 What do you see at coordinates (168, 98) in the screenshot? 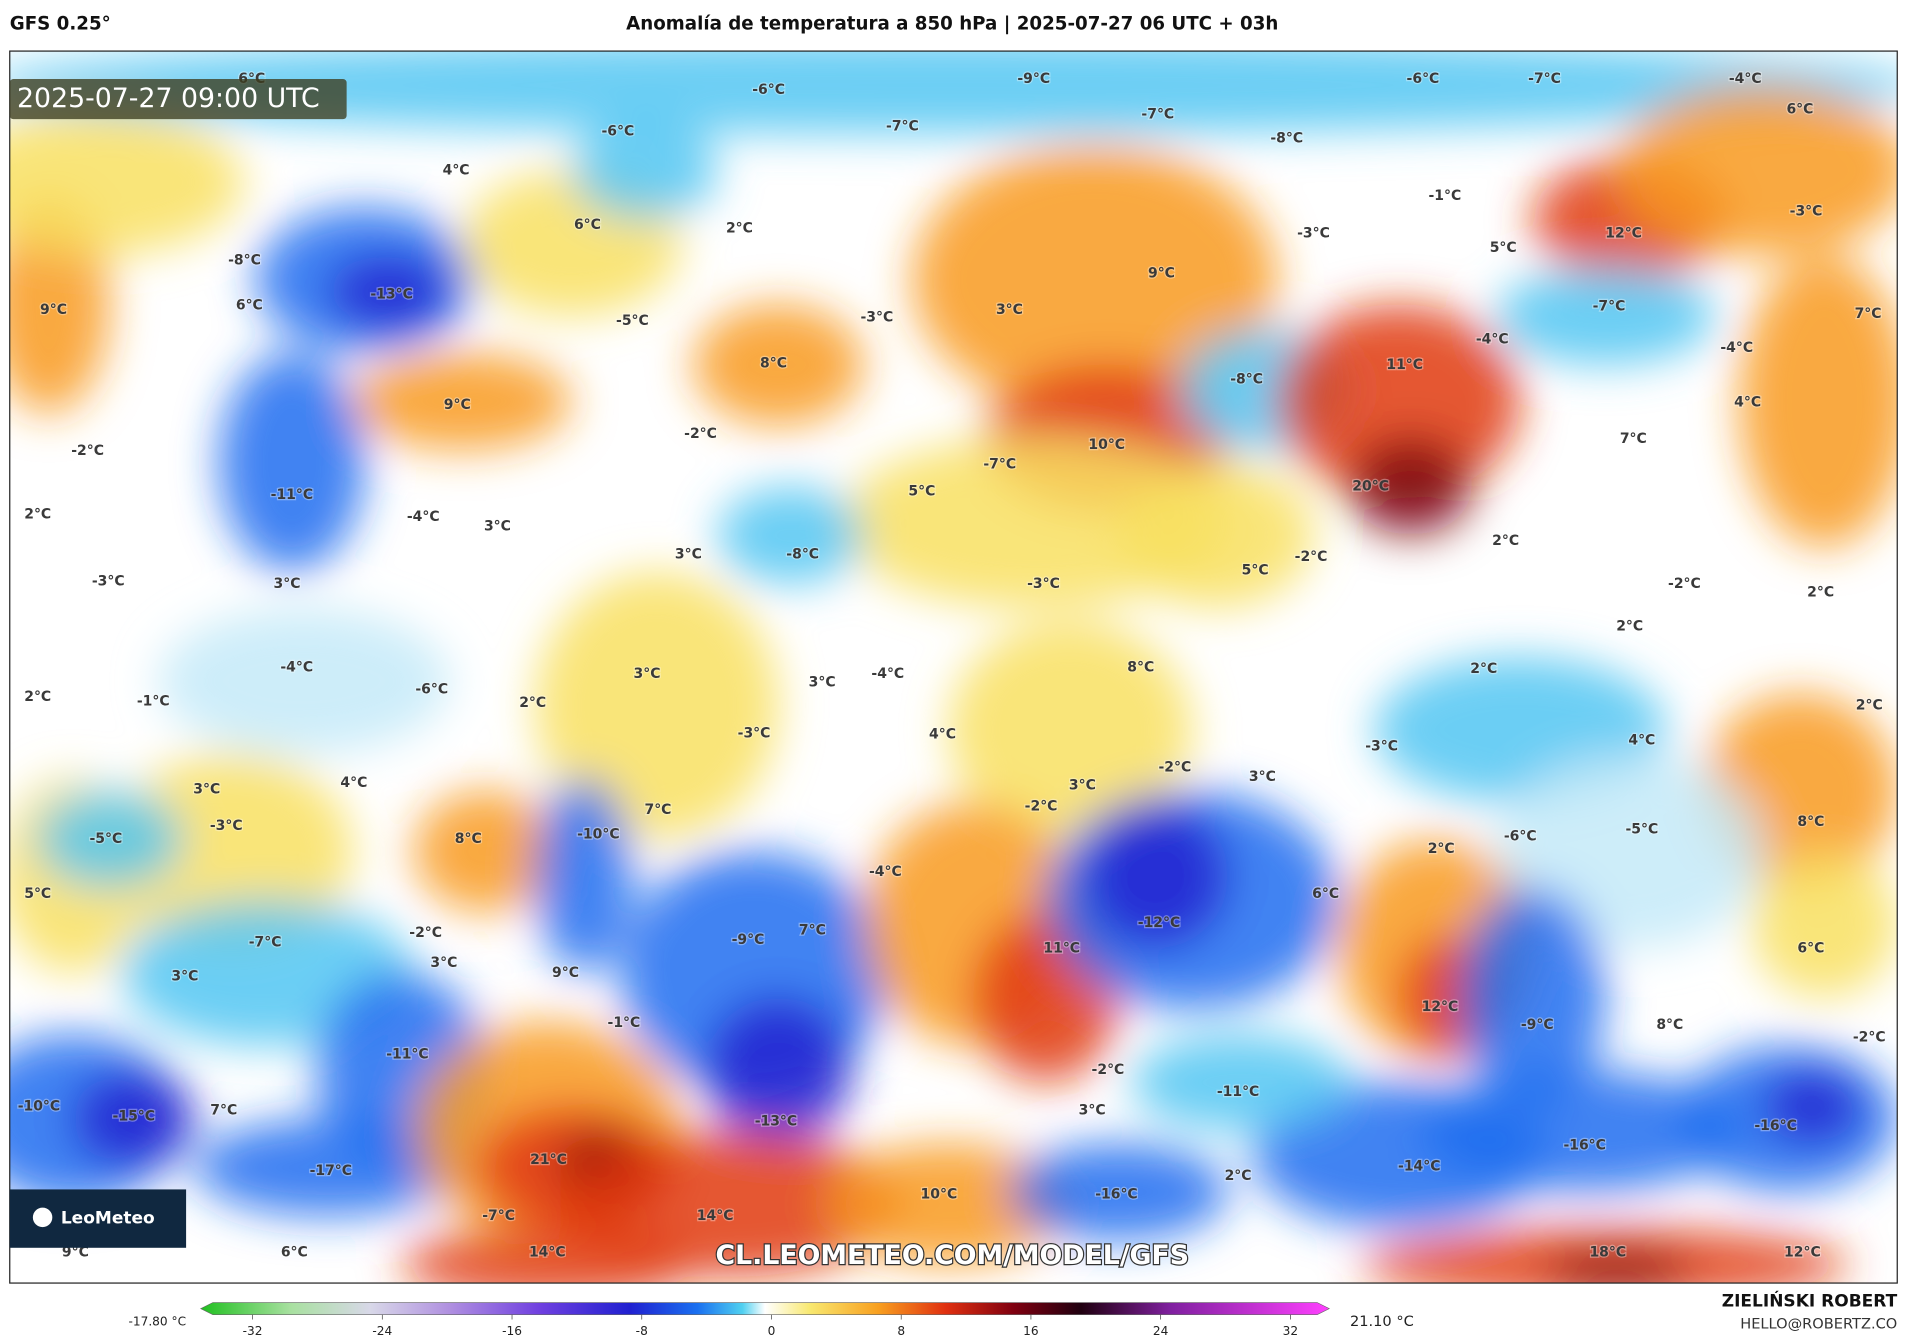
I see `timestamp: 2025-07-27 09:00 UTC` at bounding box center [168, 98].